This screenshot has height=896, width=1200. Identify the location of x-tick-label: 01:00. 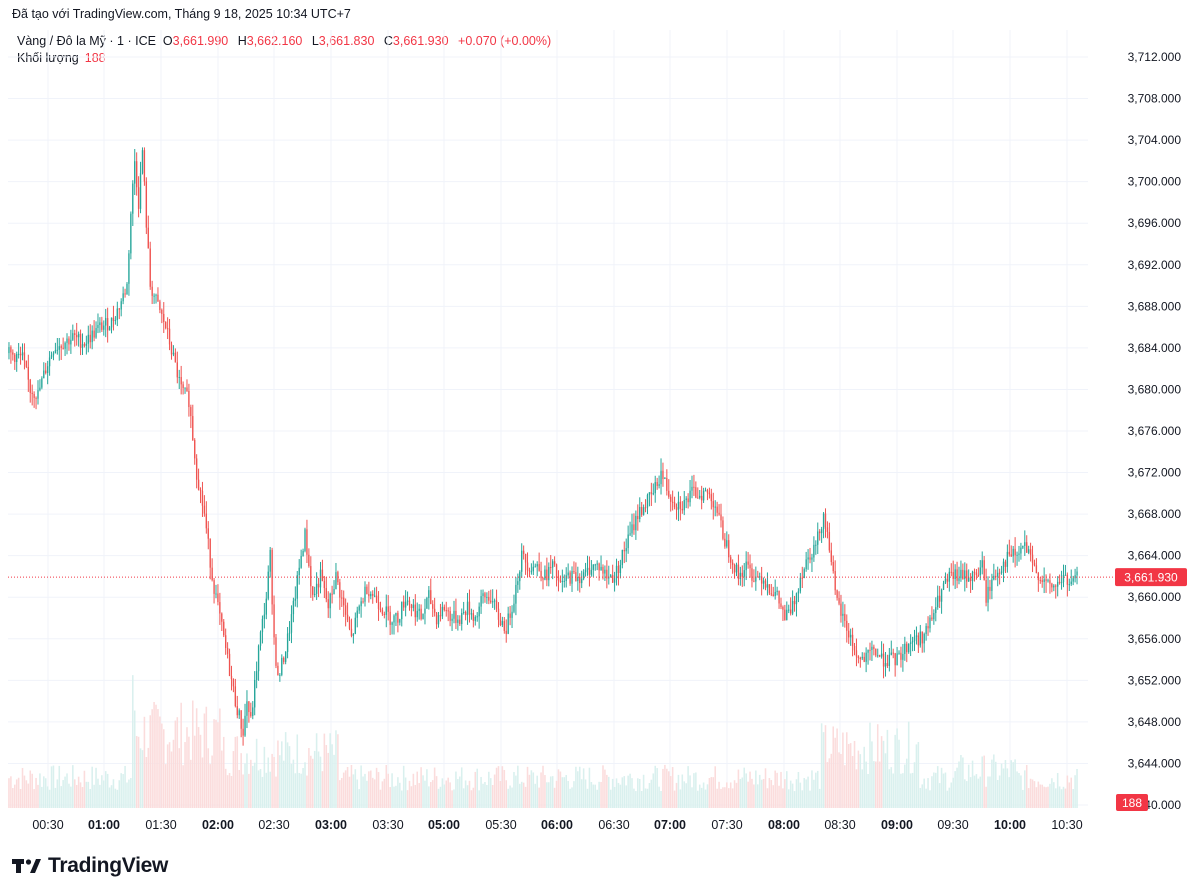
(104, 825).